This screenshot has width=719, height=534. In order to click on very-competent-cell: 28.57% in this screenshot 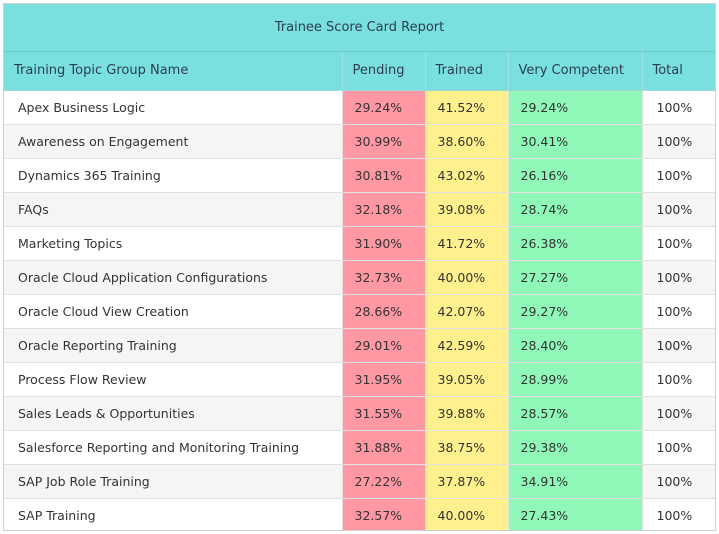, I will do `click(575, 412)`.